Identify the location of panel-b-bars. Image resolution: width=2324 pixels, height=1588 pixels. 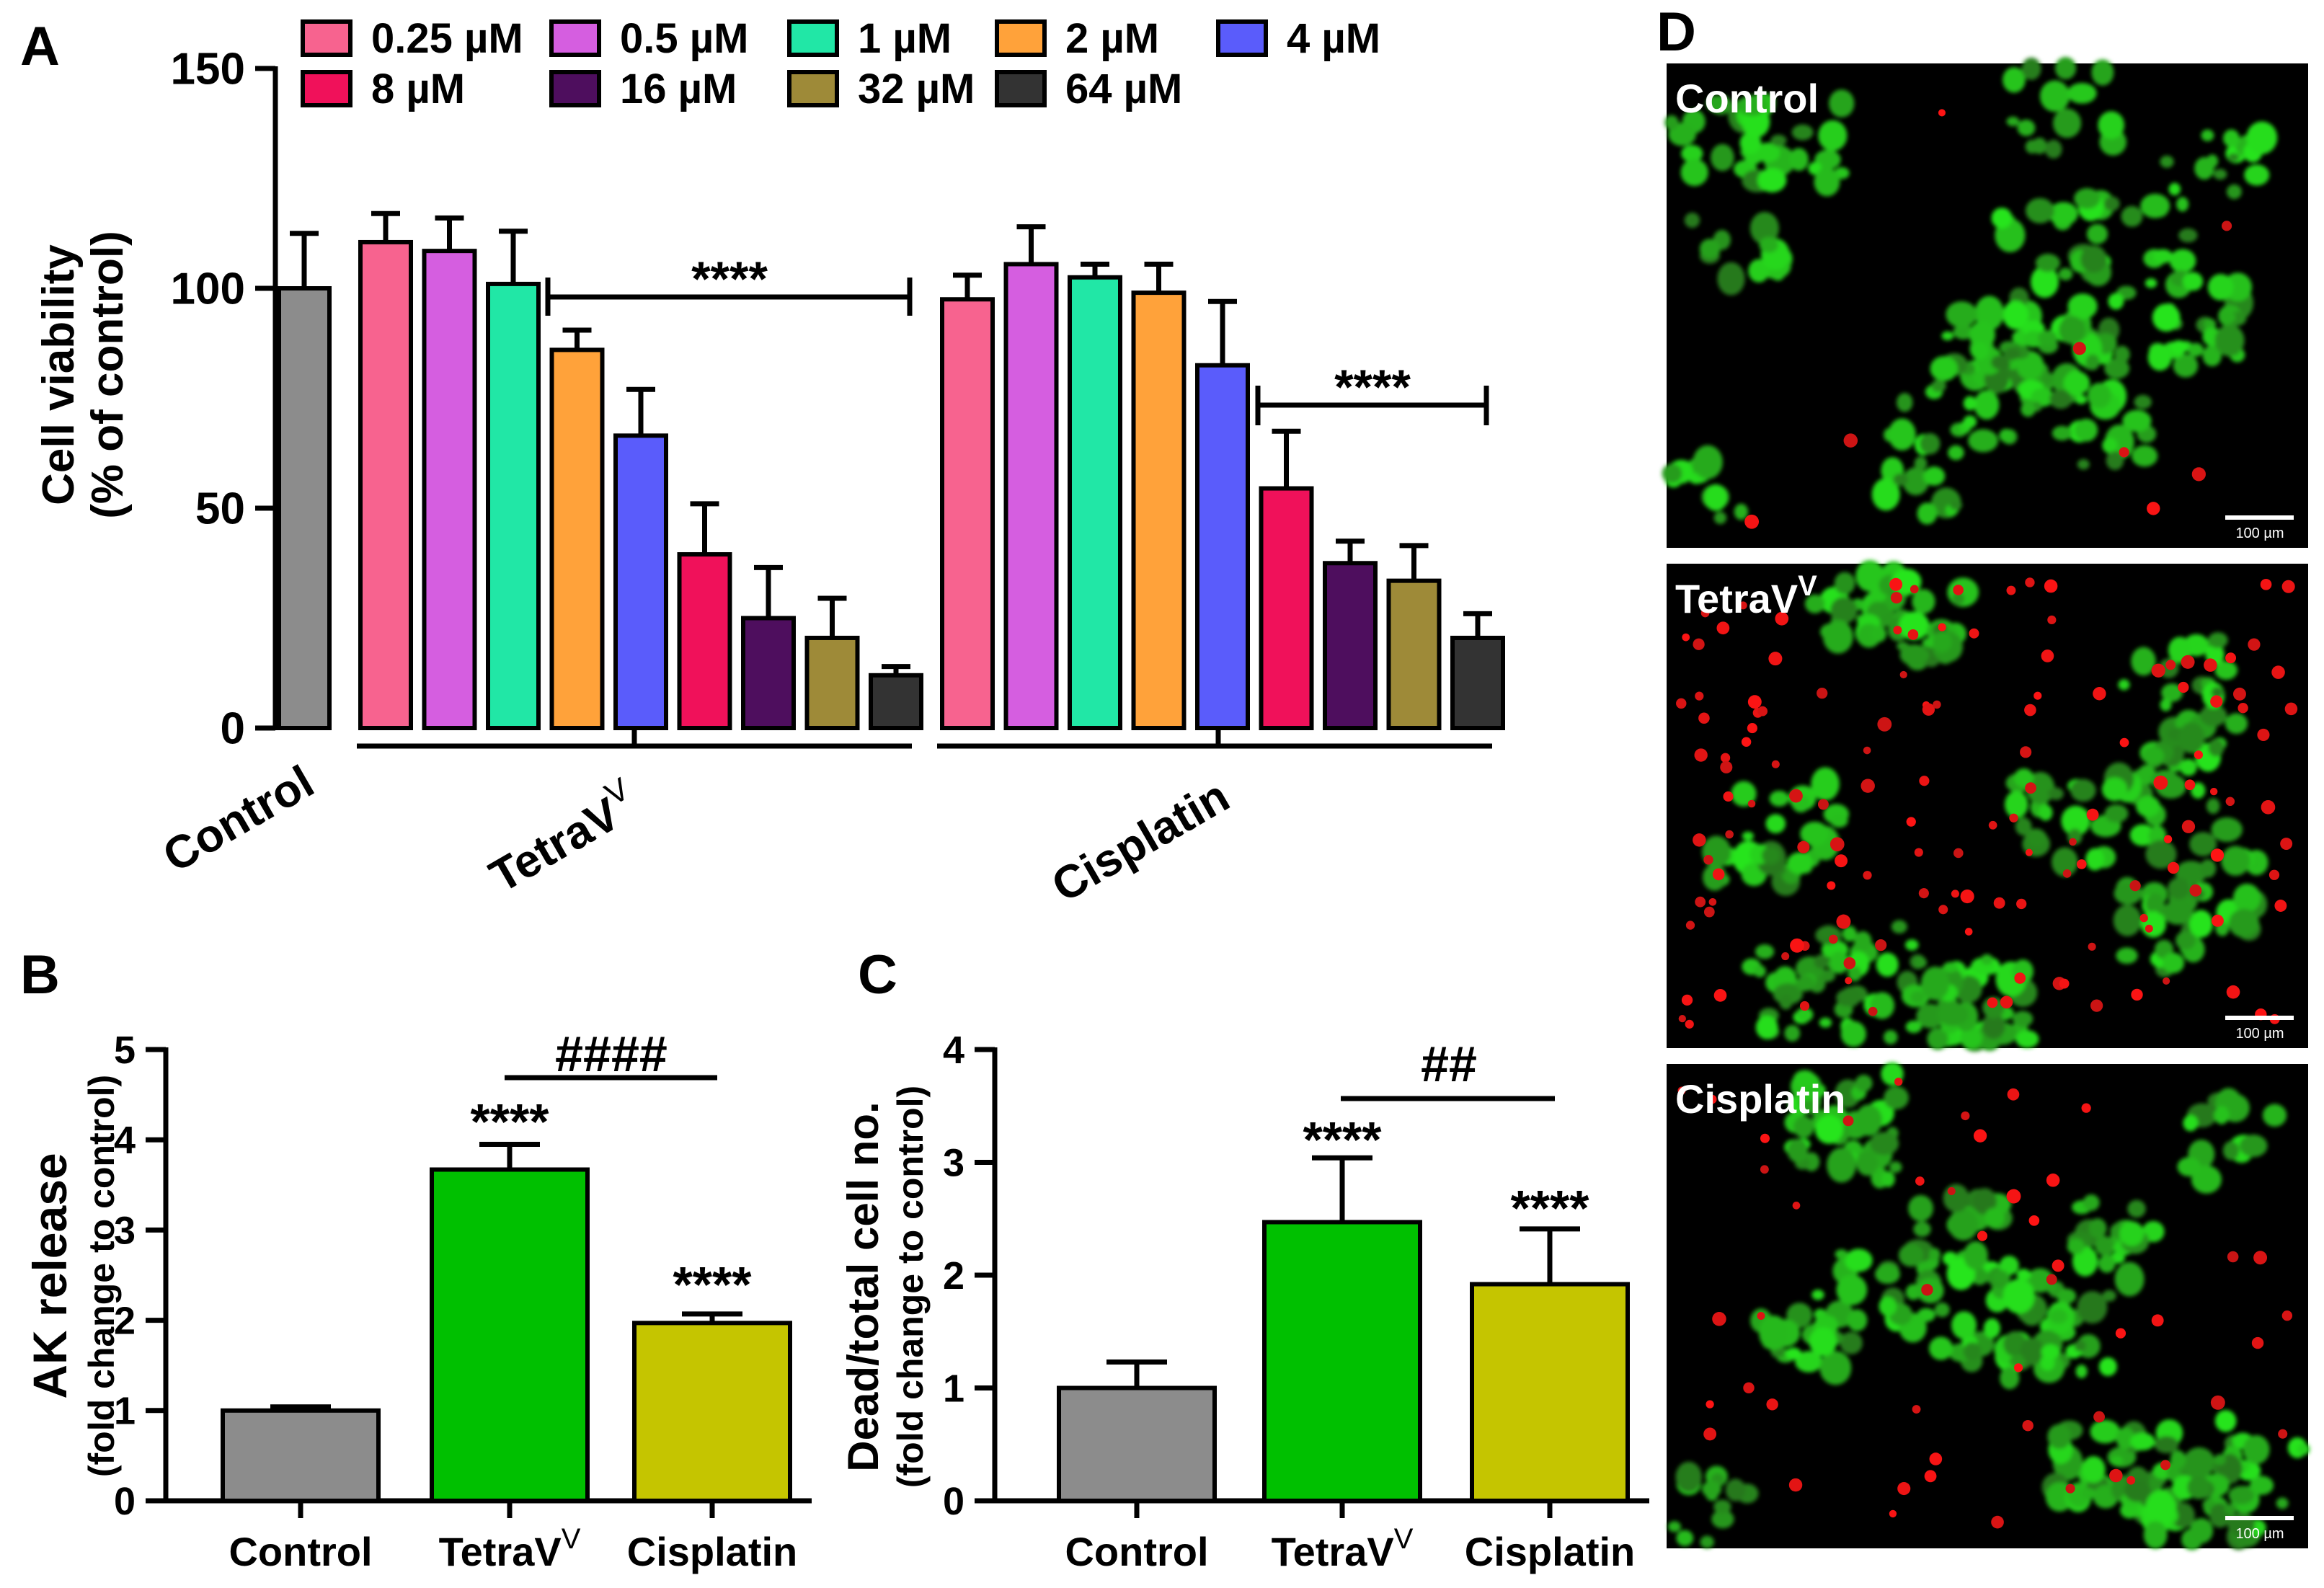
(488, 1329).